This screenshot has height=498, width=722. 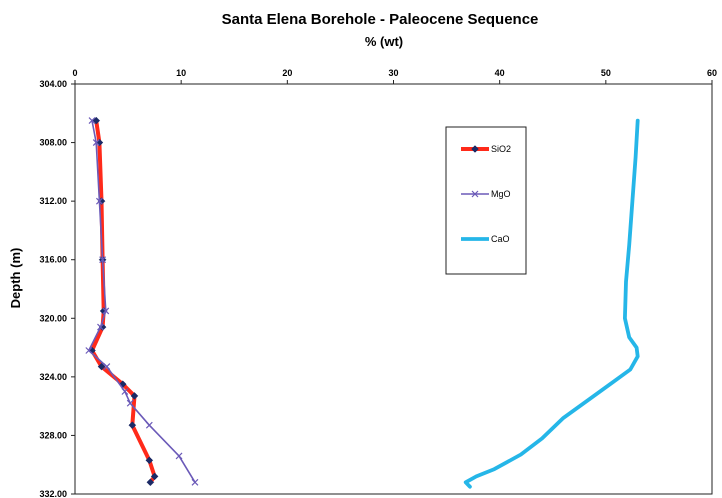 I want to click on y-tick-label: 332.00, so click(x=53, y=493).